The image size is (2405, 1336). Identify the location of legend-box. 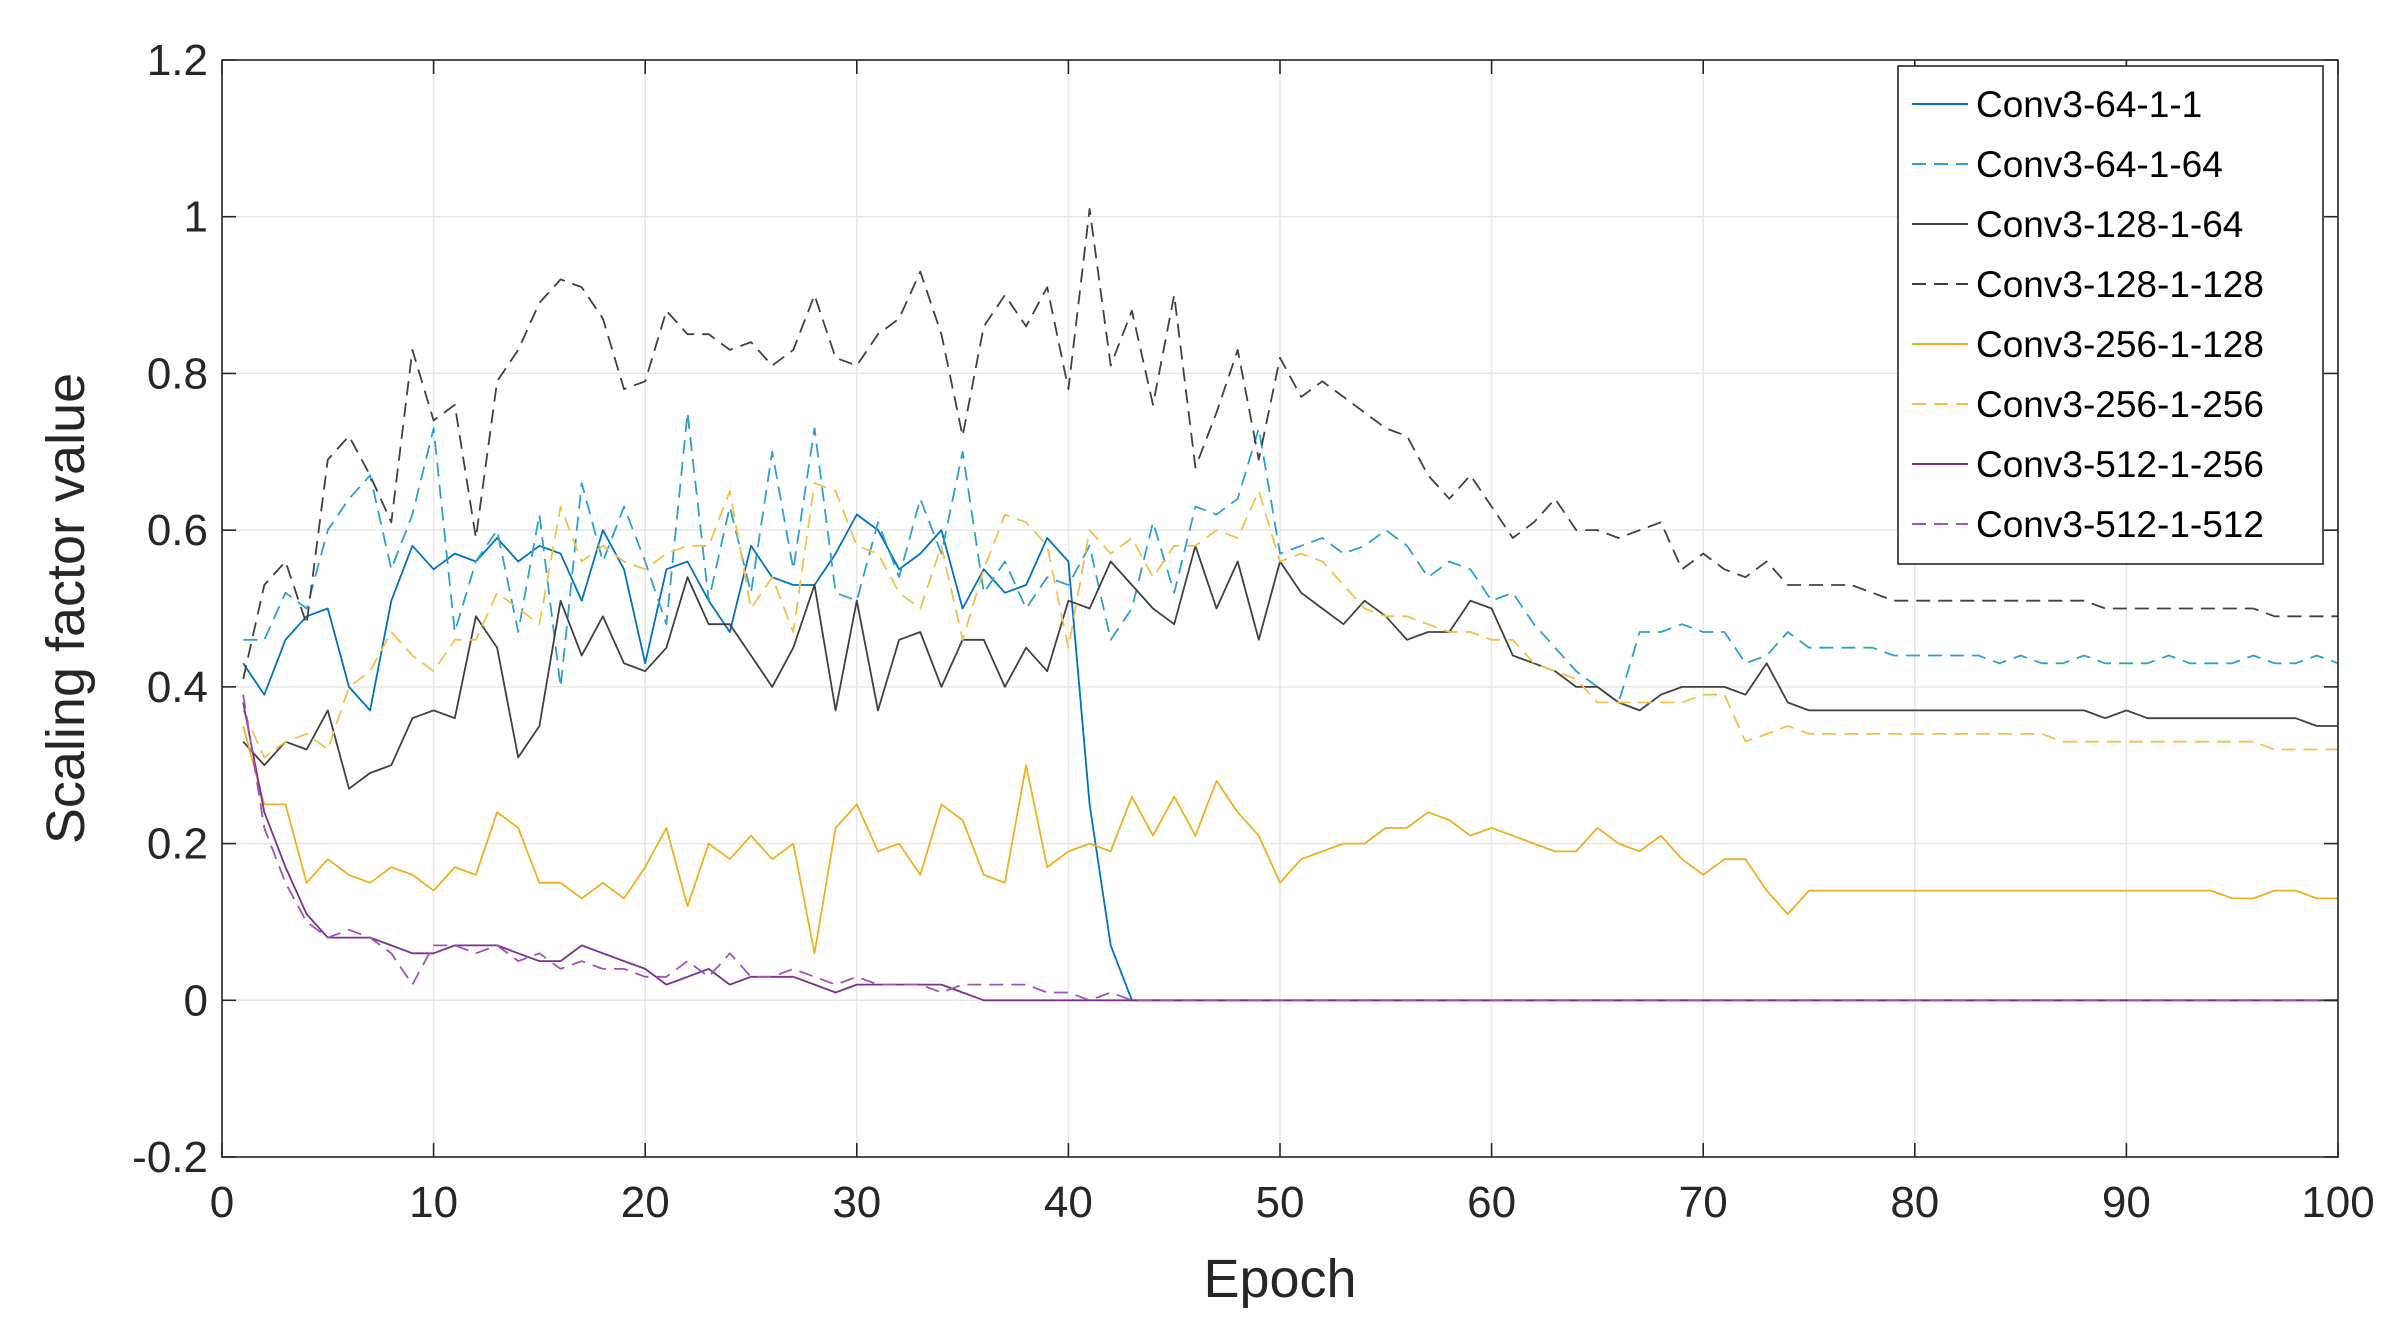
(2110, 315).